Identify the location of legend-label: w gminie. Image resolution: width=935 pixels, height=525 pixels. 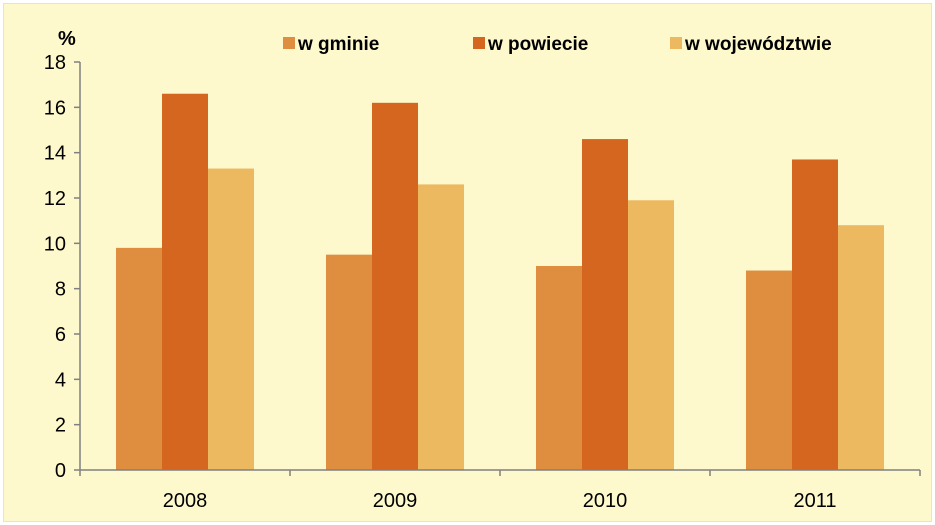
(338, 44).